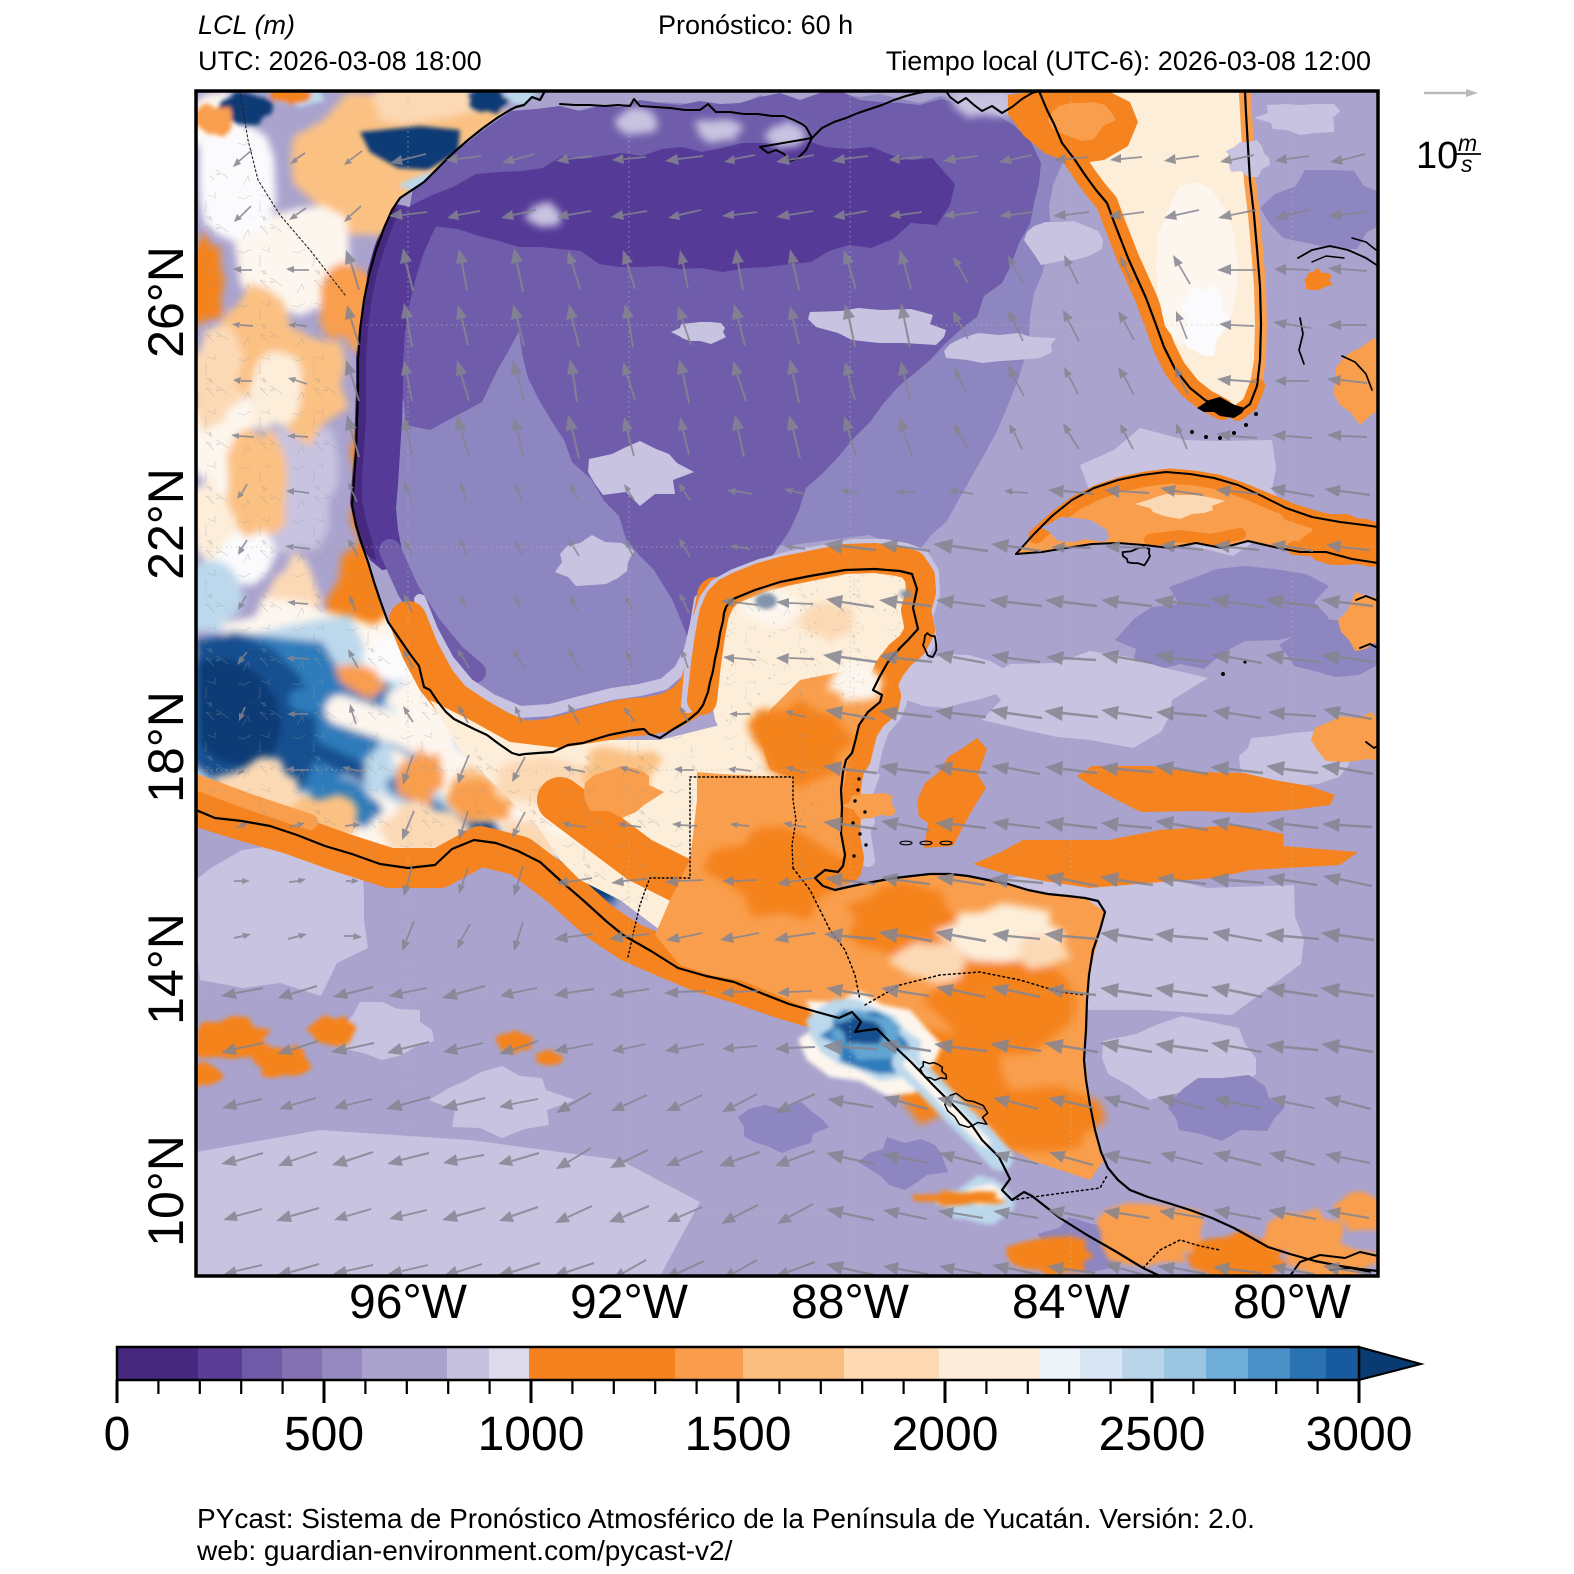 This screenshot has width=1574, height=1574. I want to click on svg-text: 80°W, so click(1292, 1302).